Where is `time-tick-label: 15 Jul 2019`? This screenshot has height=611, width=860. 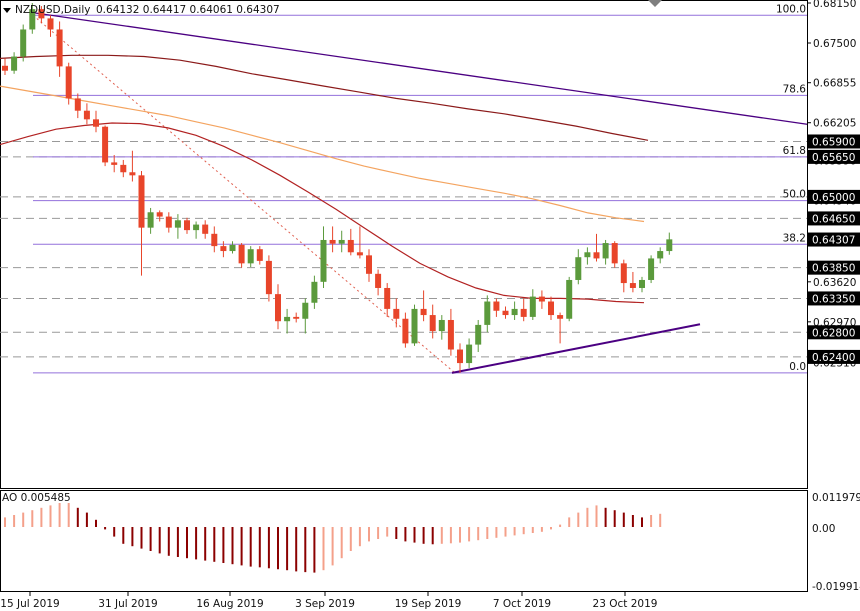 time-tick-label: 15 Jul 2019 is located at coordinates (29, 604).